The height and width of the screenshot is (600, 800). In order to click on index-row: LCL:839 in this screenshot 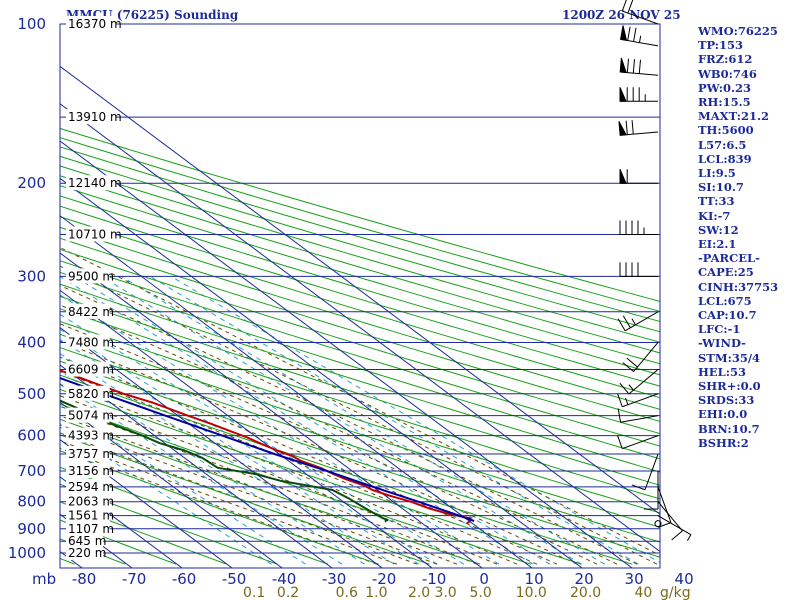, I will do `click(725, 158)`.